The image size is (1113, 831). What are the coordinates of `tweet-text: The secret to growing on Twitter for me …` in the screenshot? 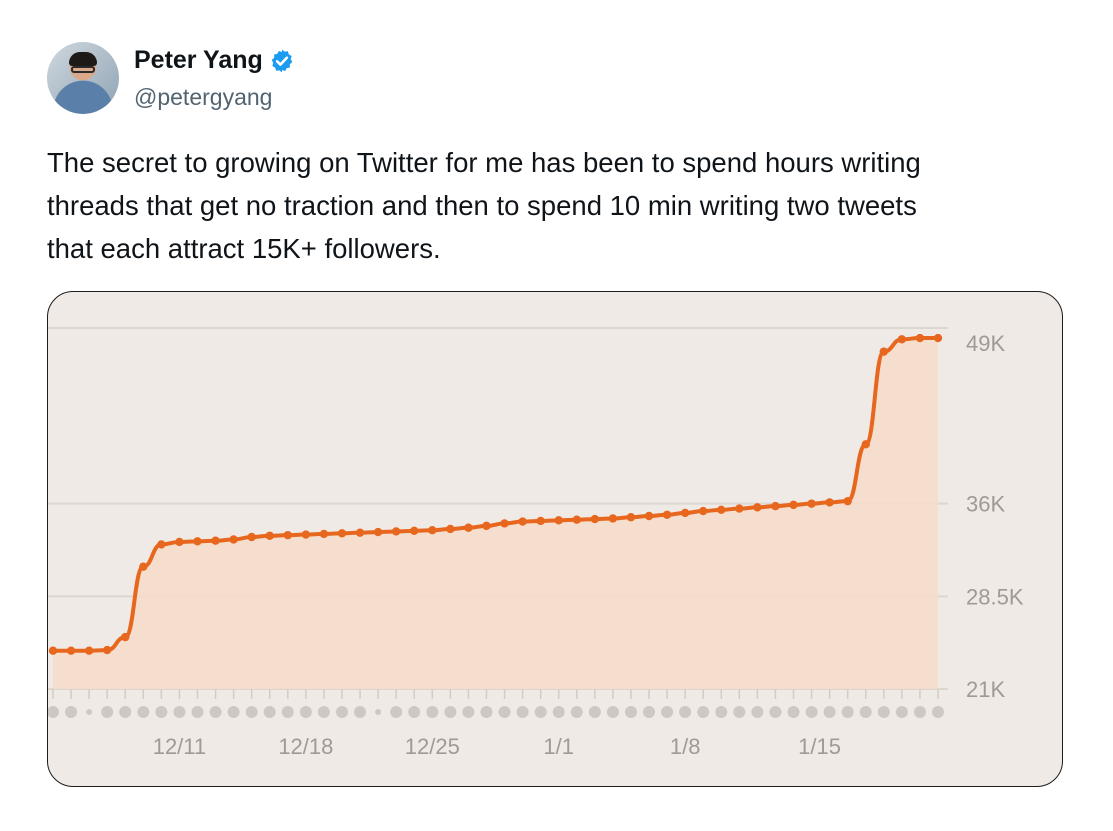 It's located at (484, 205).